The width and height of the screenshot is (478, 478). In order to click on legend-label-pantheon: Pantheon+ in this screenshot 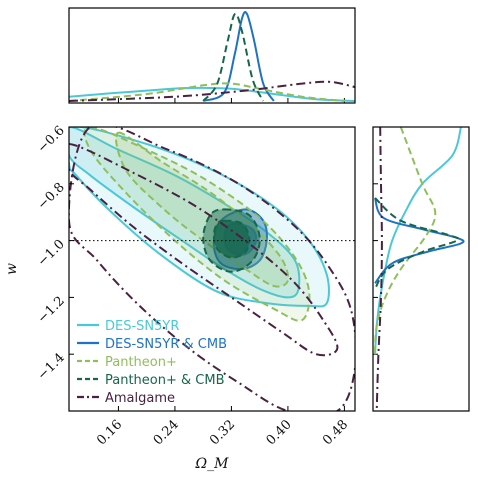, I will do `click(141, 362)`.